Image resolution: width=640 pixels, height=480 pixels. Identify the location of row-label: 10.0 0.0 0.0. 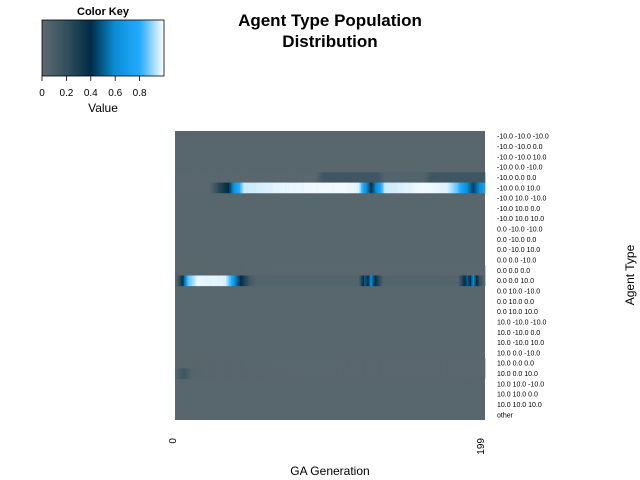
(515, 364).